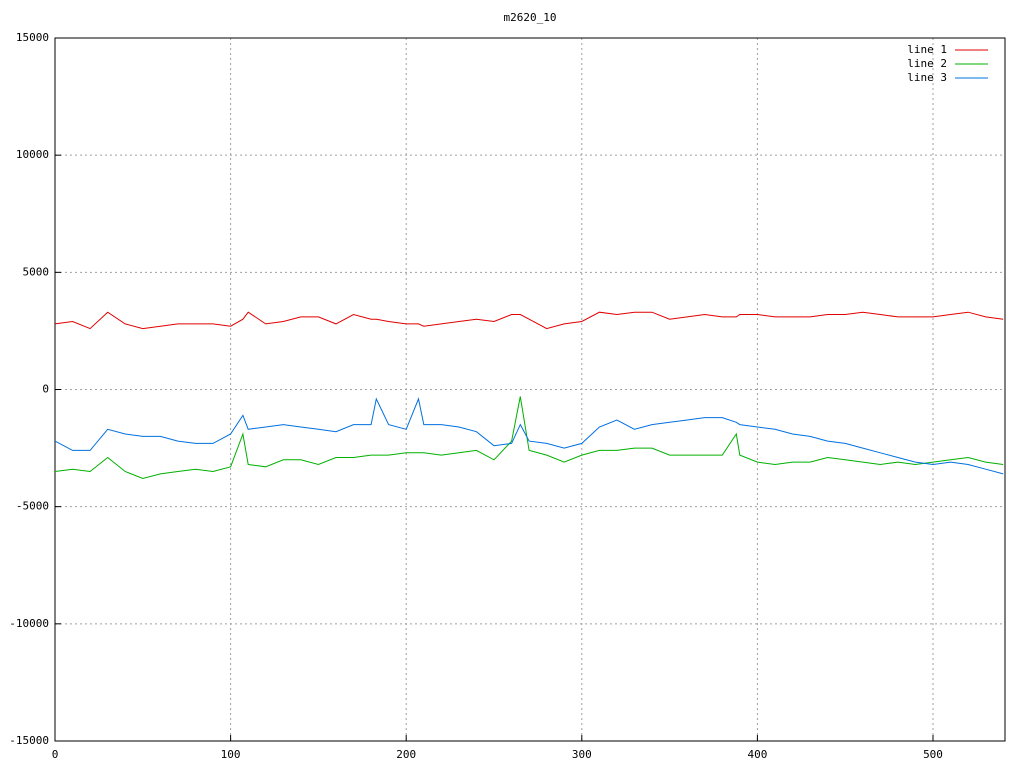 This screenshot has width=1024, height=768. What do you see at coordinates (29, 740) in the screenshot?
I see `y-tick-label: -15000` at bounding box center [29, 740].